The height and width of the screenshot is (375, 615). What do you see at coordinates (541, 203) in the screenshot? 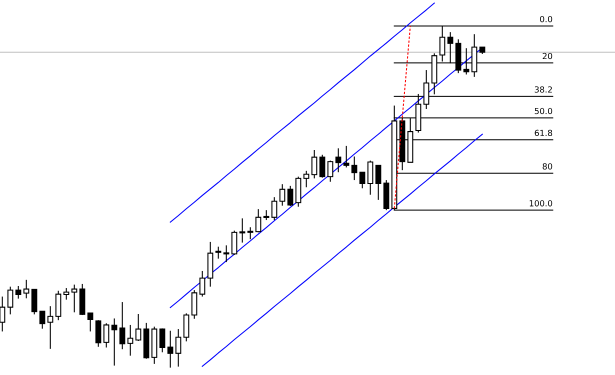
I see `annotation: 100.0` at bounding box center [541, 203].